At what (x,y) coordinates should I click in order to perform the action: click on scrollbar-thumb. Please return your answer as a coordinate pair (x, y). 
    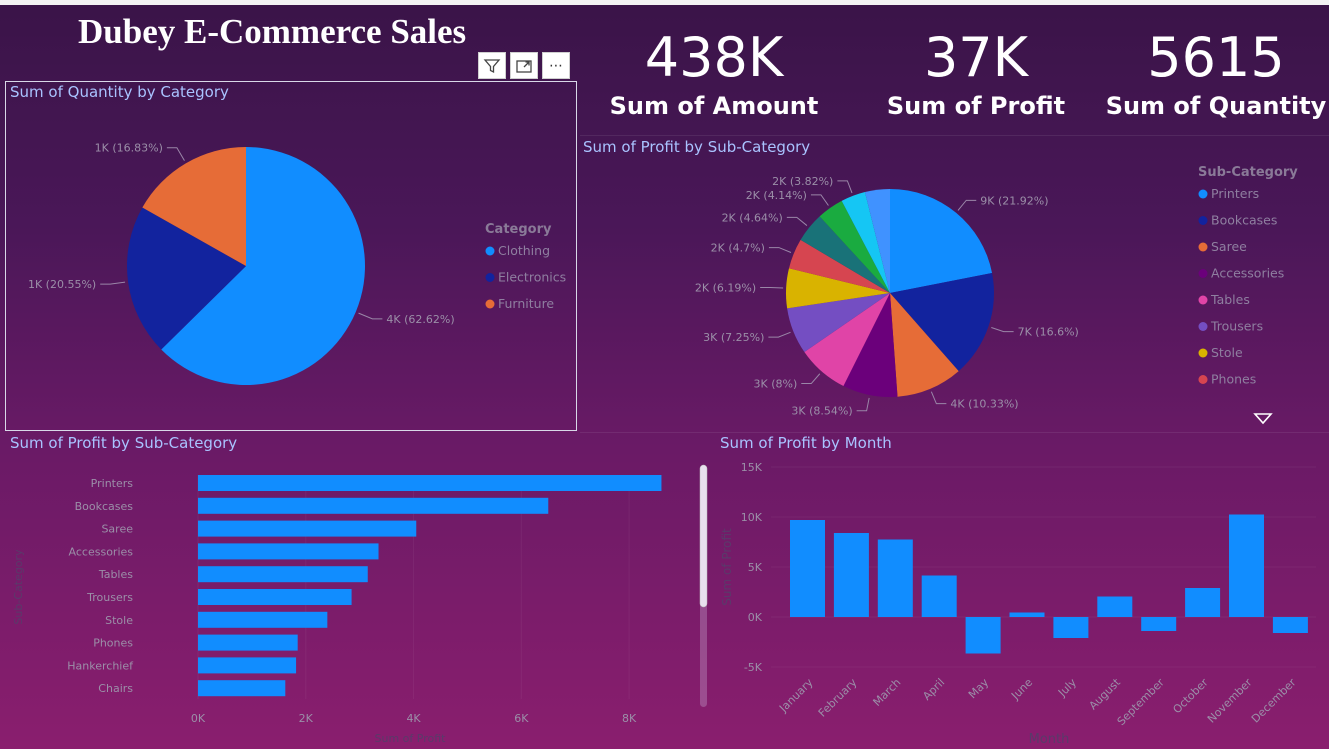
    Looking at the image, I should click on (703, 536).